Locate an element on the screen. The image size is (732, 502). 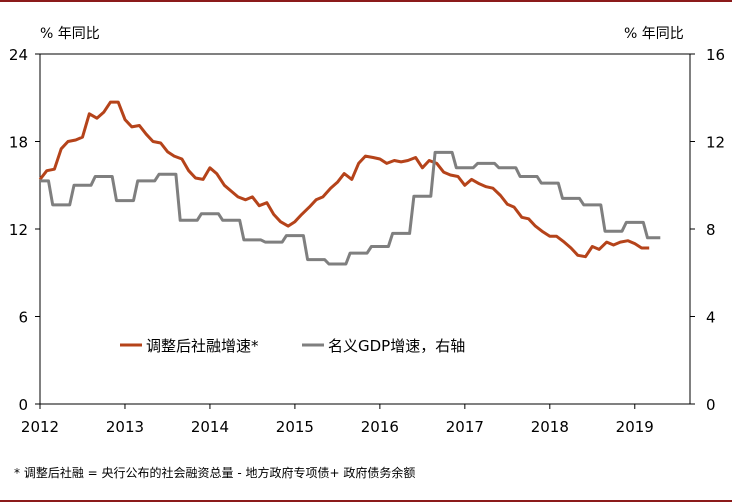
bottom-rule is located at coordinates (366, 501).